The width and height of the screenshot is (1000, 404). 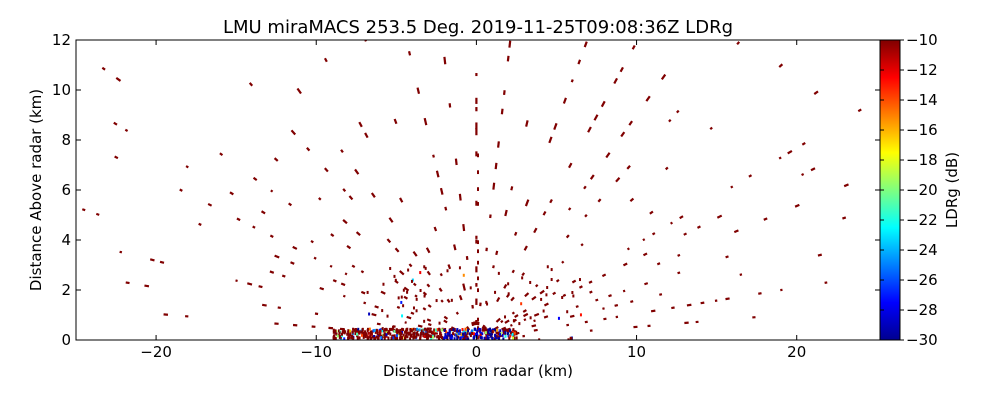 What do you see at coordinates (952, 190) in the screenshot?
I see `colorbar-label: LDRg (dB)` at bounding box center [952, 190].